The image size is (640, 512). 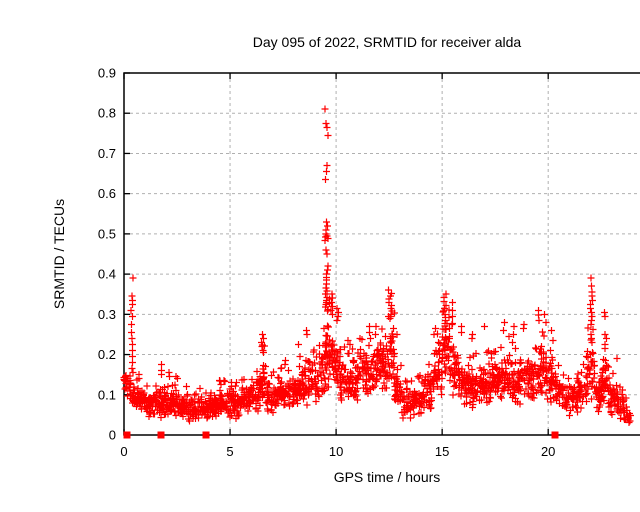 I want to click on y-axis-label: SRMTID / TECUs, so click(x=59, y=254).